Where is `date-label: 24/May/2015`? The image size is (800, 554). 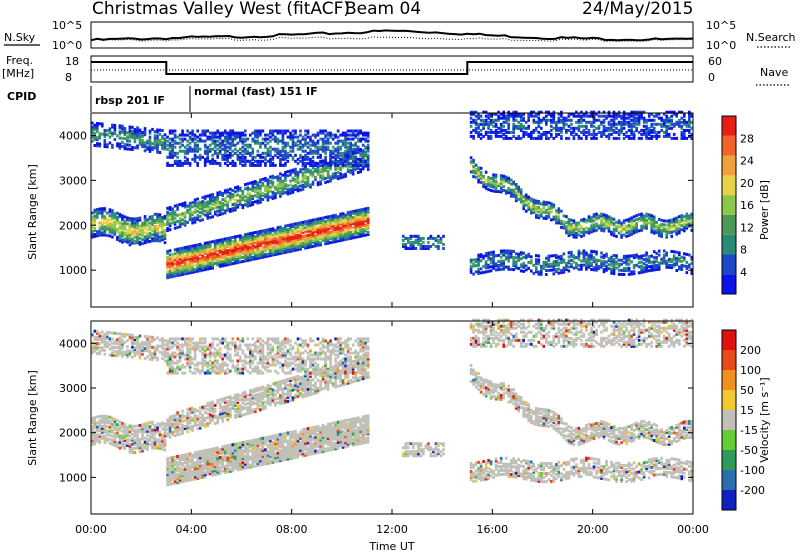
date-label: 24/May/2015 is located at coordinates (638, 9).